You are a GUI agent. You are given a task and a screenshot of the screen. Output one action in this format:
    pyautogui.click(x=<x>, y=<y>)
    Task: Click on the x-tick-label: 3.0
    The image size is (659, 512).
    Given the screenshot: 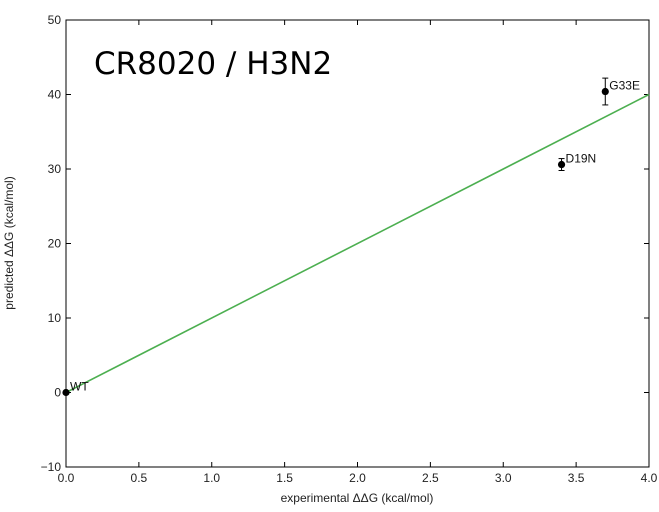 What is the action you would take?
    pyautogui.click(x=503, y=478)
    